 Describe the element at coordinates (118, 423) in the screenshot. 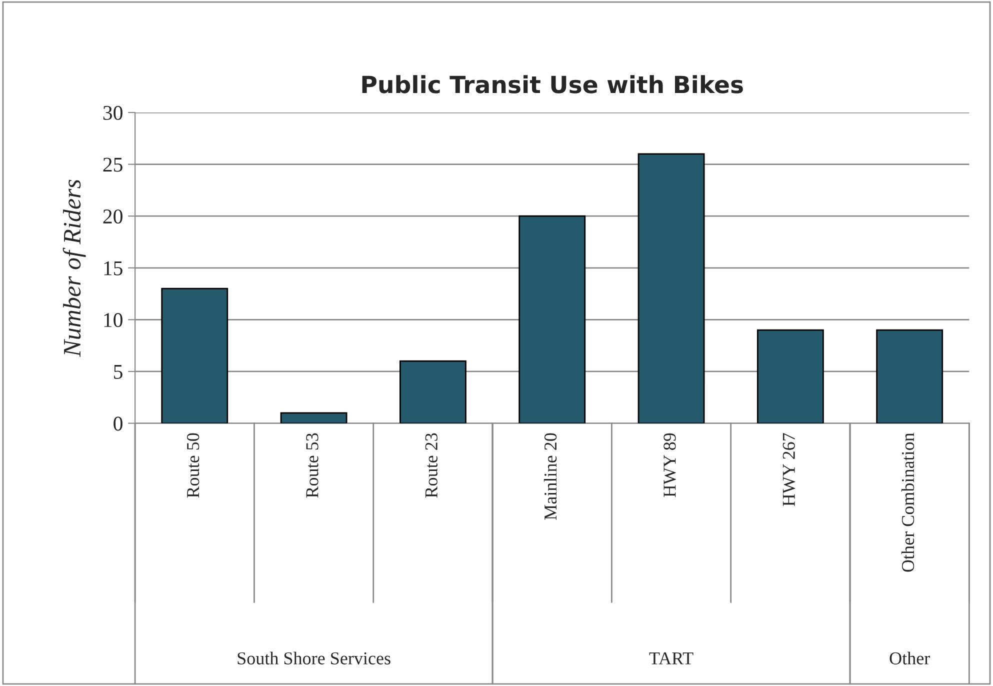

I see `y-tick-label: 0` at that location.